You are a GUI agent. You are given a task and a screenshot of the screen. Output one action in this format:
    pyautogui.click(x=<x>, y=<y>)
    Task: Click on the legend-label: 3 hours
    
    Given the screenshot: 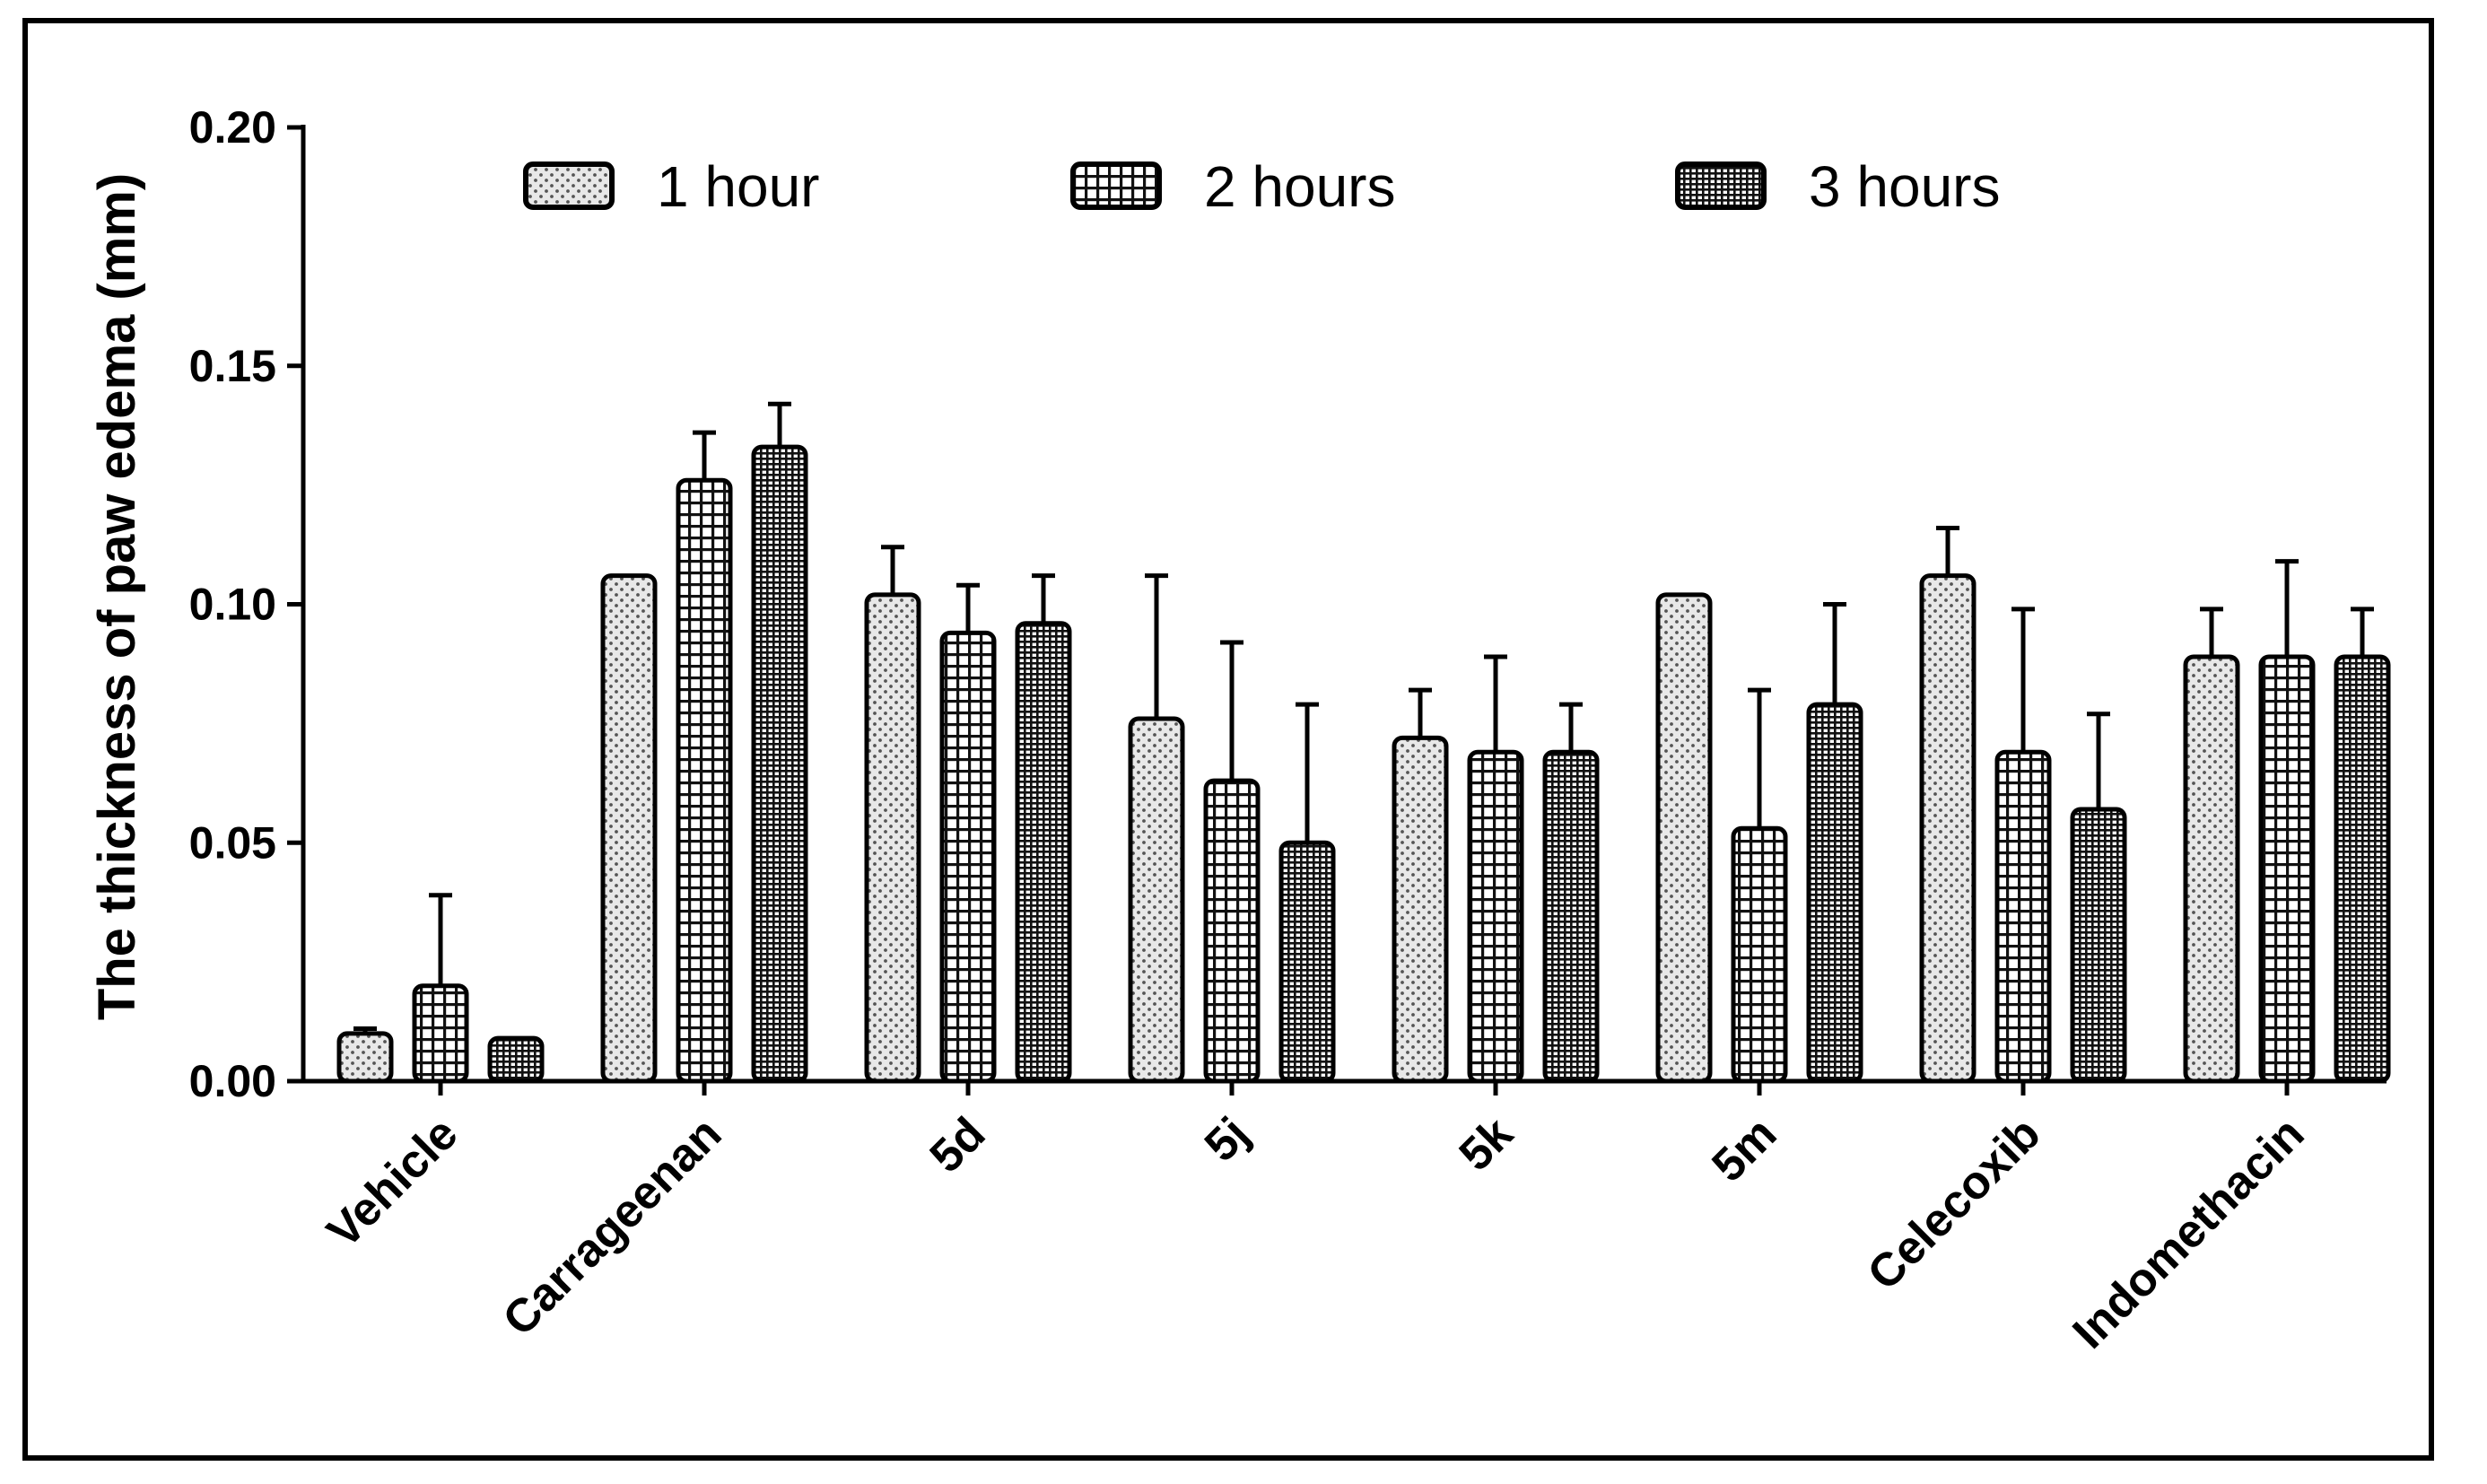 What is the action you would take?
    pyautogui.click(x=1905, y=187)
    